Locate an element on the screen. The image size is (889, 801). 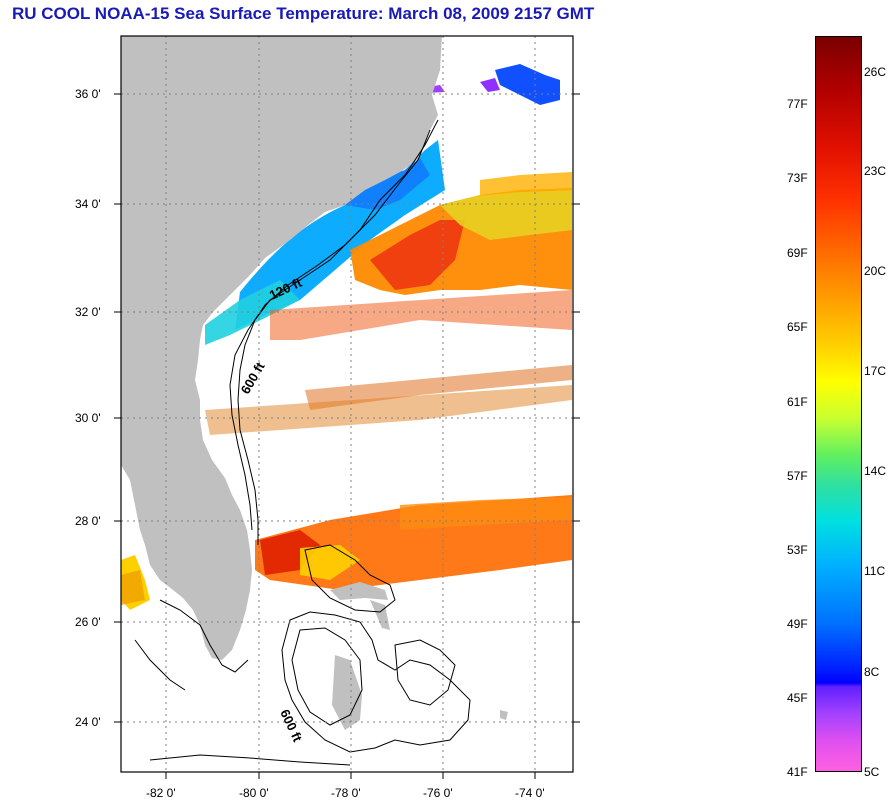
colorbar-f-69: 69F is located at coordinates (797, 253).